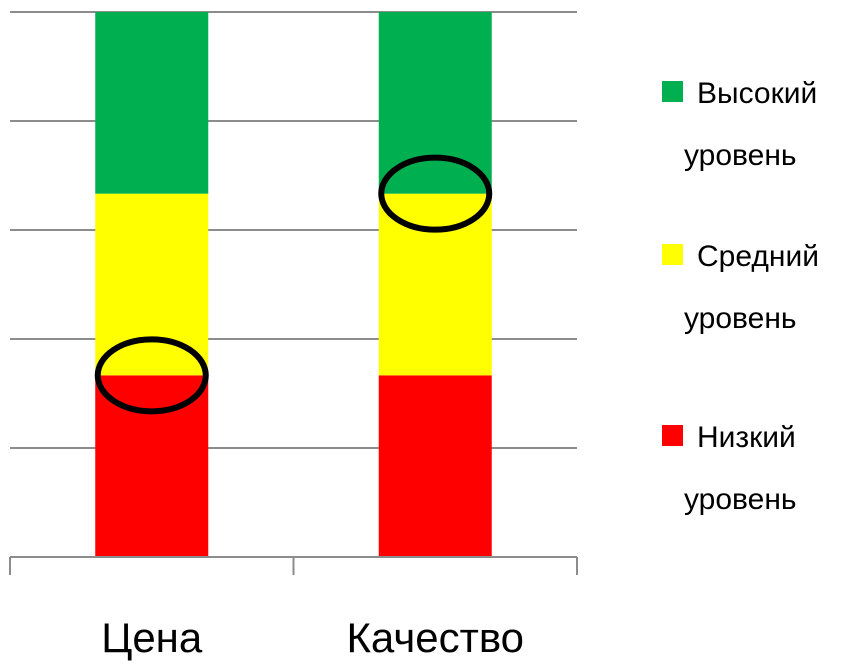 The height and width of the screenshot is (670, 848). Describe the element at coordinates (435, 637) in the screenshot. I see `category-label: Качество` at that location.